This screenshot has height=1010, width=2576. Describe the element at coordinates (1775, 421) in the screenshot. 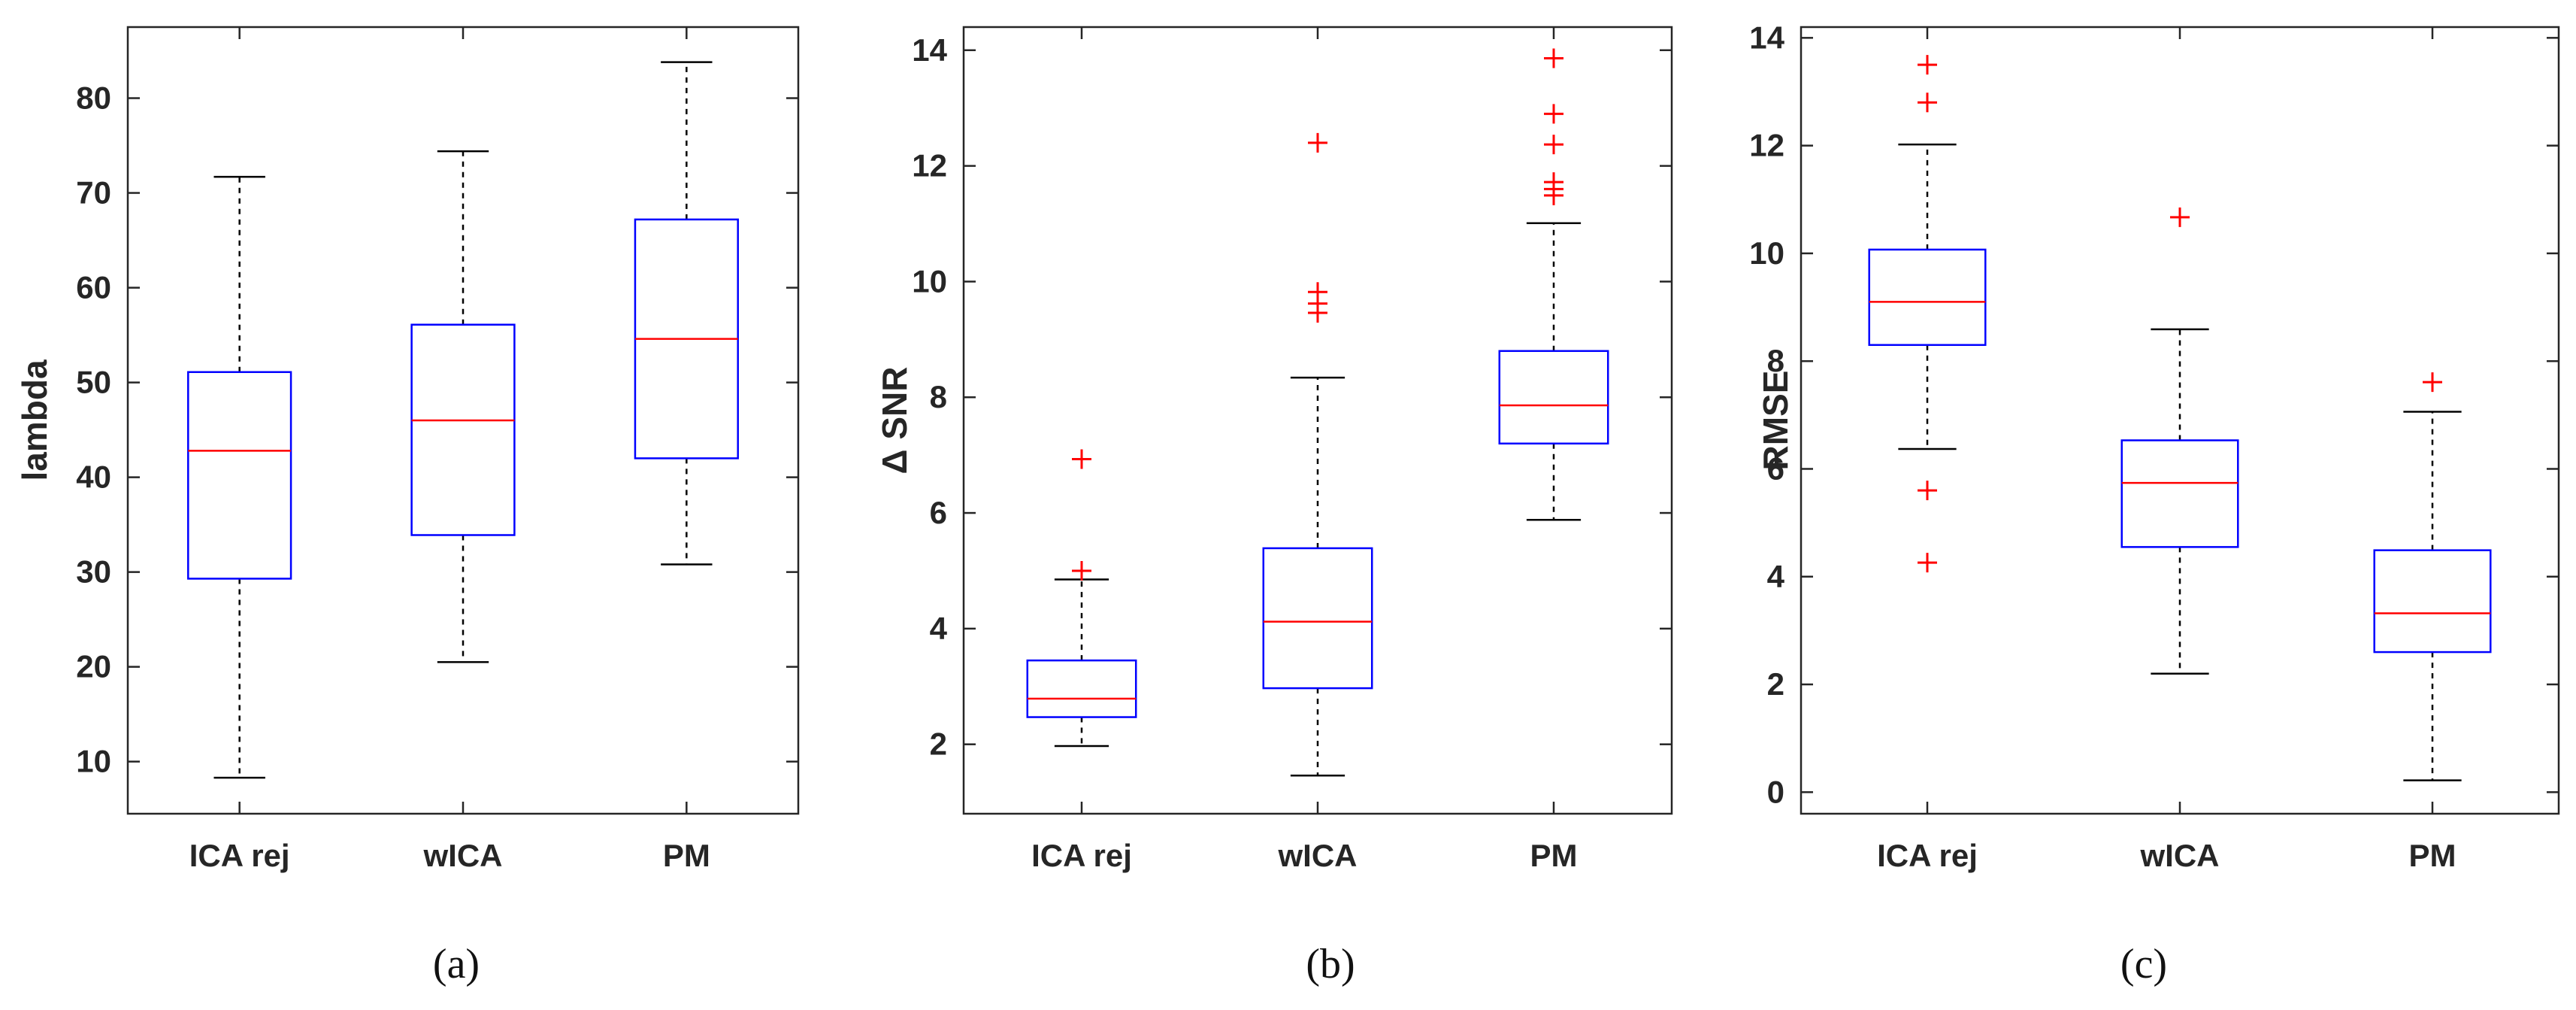

I see `y-axis-label: RMSE` at that location.